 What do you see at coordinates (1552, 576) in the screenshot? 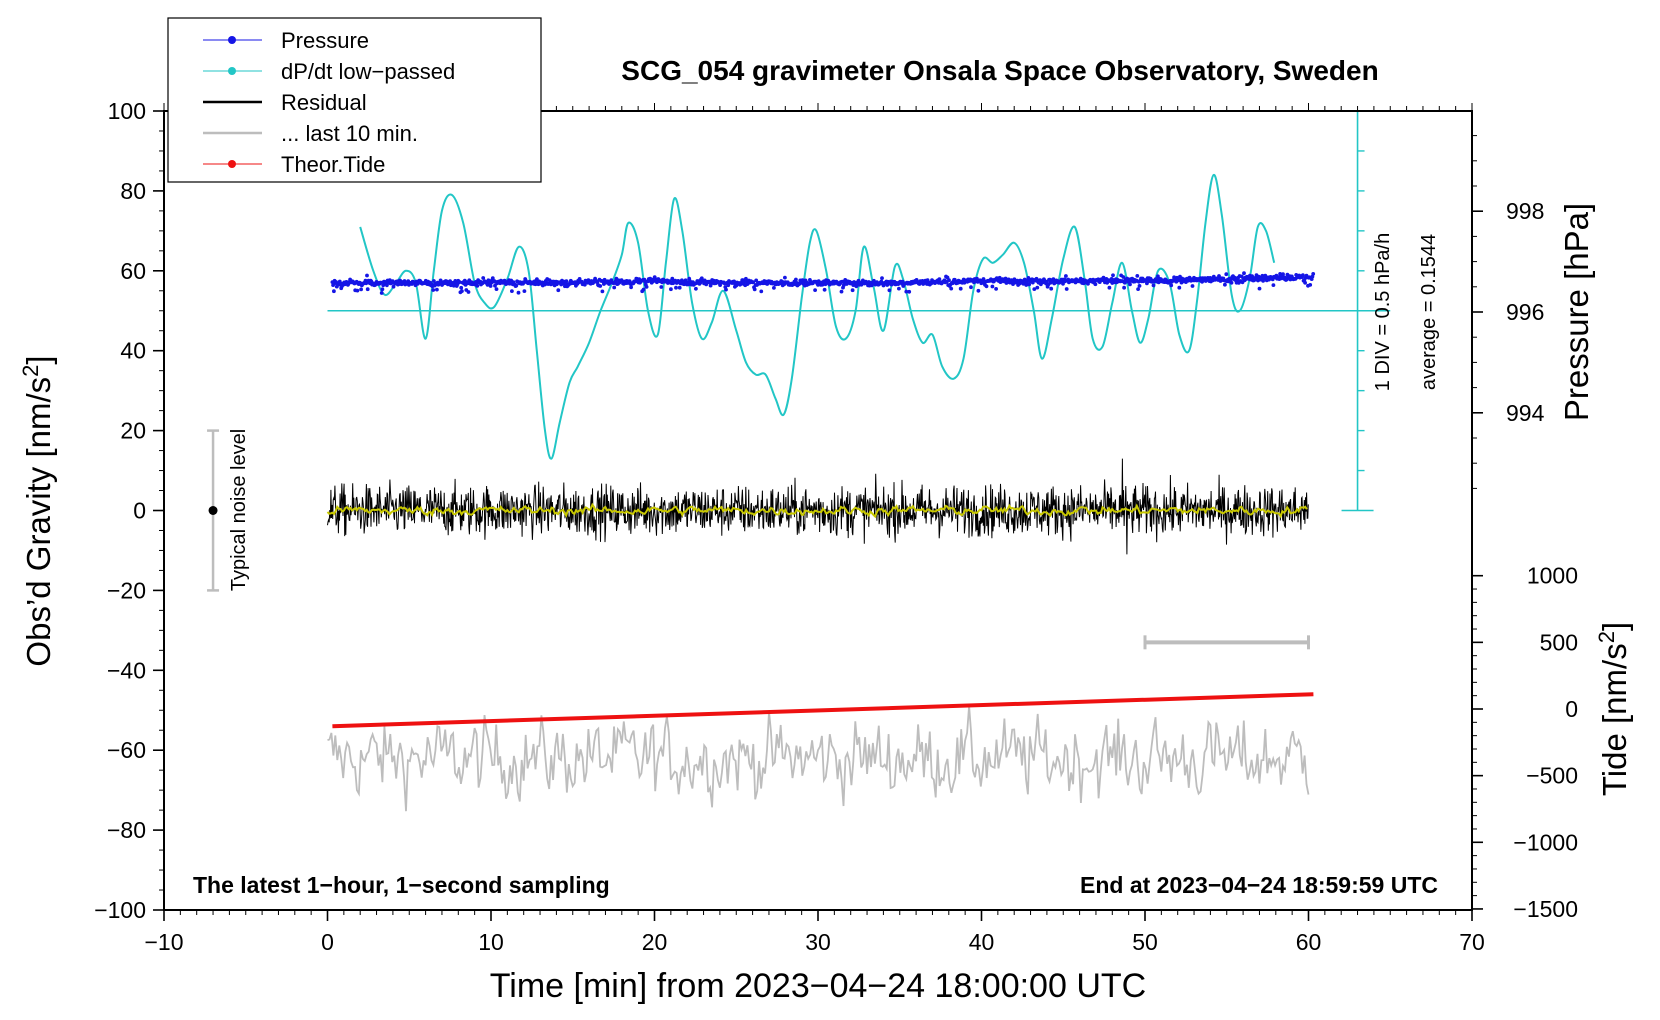
I see `tide-tick-label: 1000` at bounding box center [1552, 576].